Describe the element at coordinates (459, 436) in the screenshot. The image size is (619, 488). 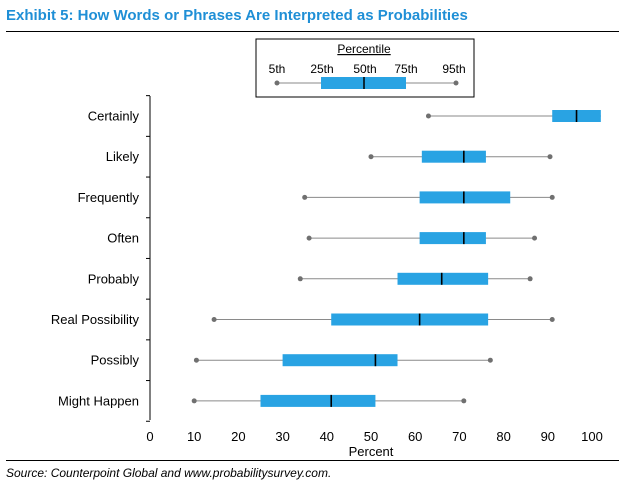
I see `x-tick-label: 70` at that location.